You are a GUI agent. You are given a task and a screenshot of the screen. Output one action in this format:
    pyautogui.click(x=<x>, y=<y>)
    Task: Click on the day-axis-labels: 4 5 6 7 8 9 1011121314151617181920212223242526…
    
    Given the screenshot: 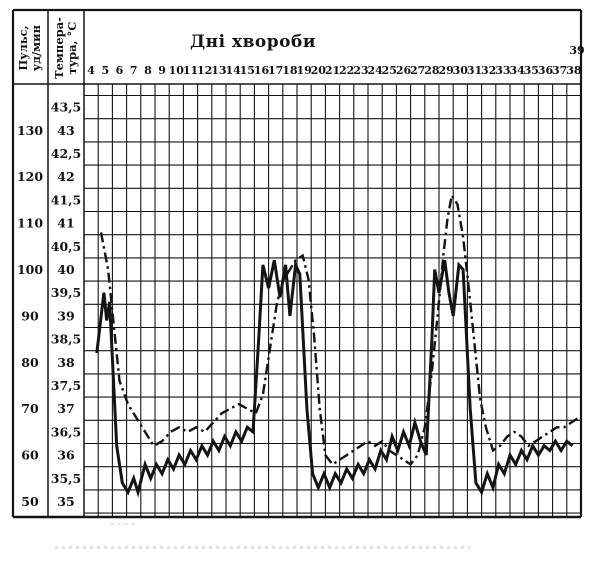 What is the action you would take?
    pyautogui.click(x=334, y=70)
    